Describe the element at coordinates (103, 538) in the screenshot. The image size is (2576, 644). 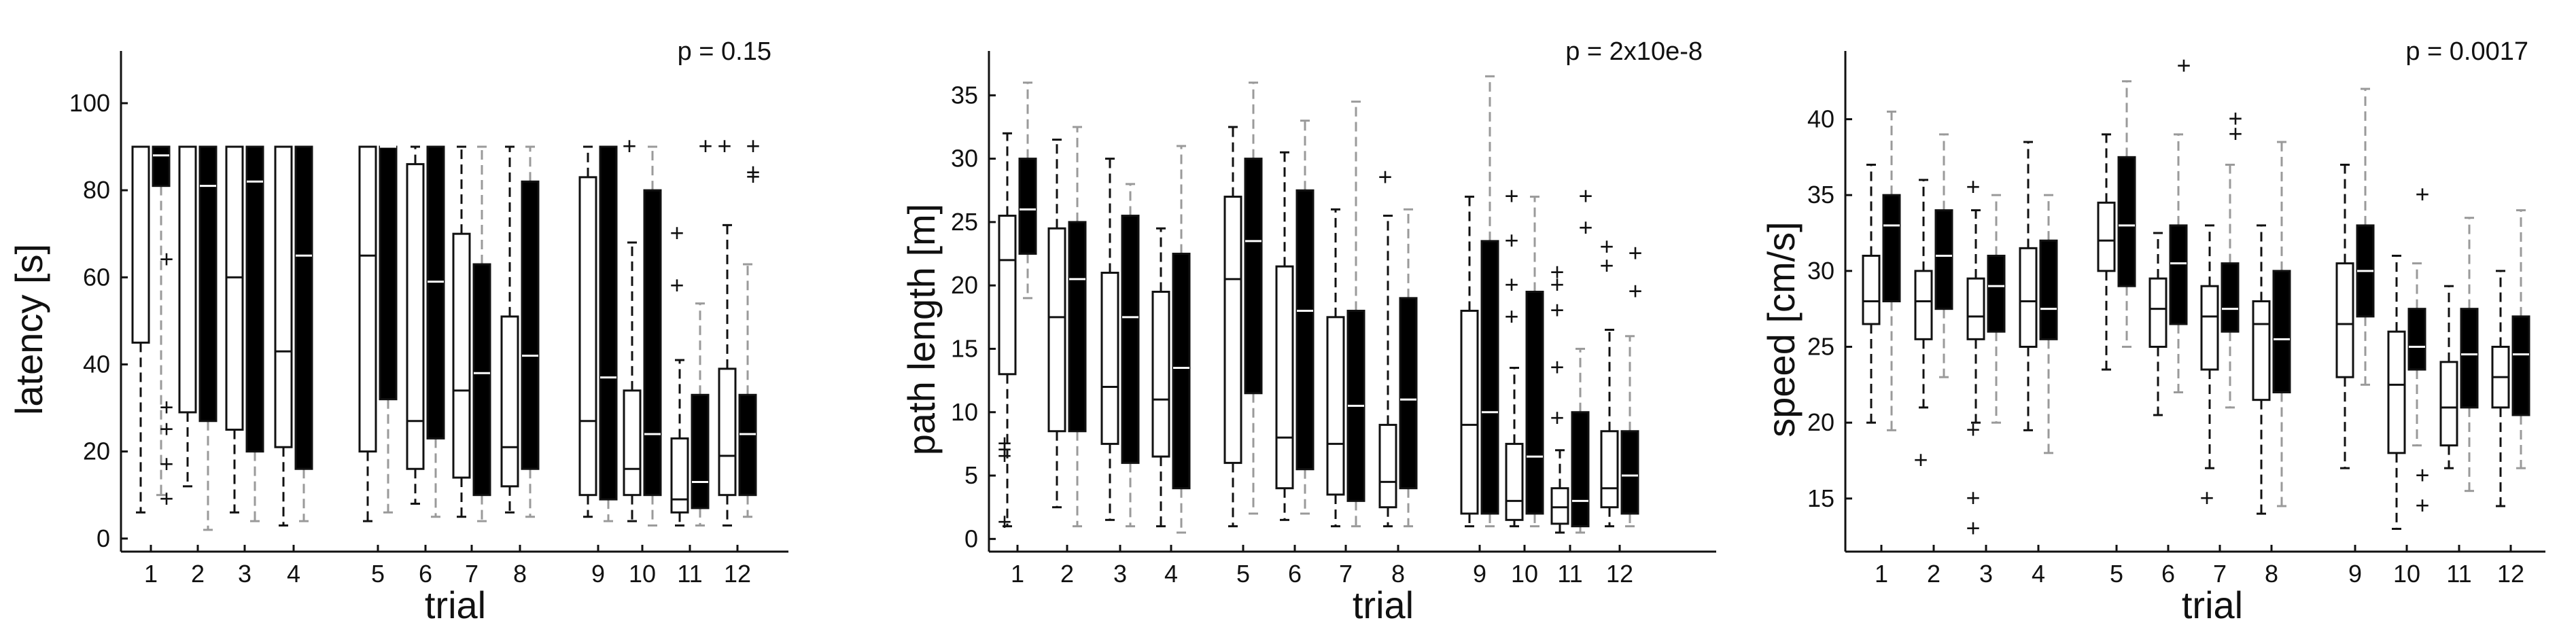
I see `y-tick-label: 0` at that location.